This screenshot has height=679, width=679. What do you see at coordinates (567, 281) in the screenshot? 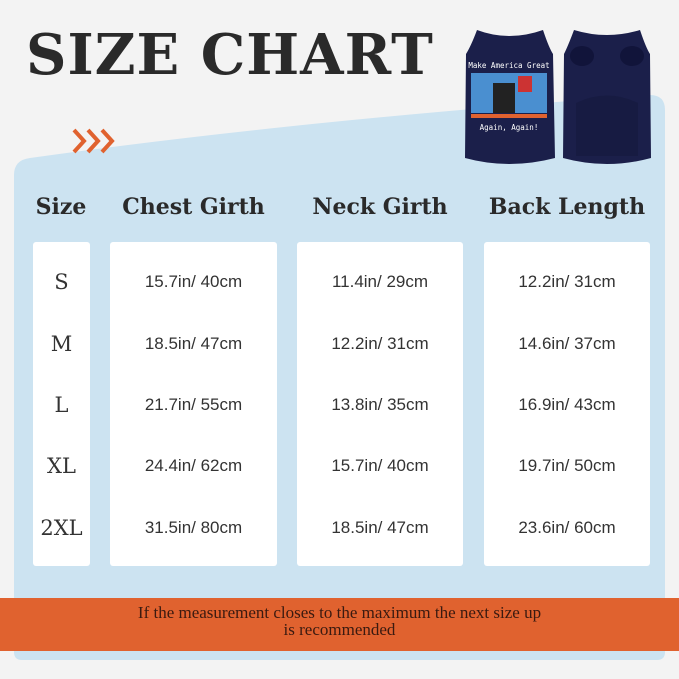
I see `back-cell: 12.2in/ 31cm` at bounding box center [567, 281].